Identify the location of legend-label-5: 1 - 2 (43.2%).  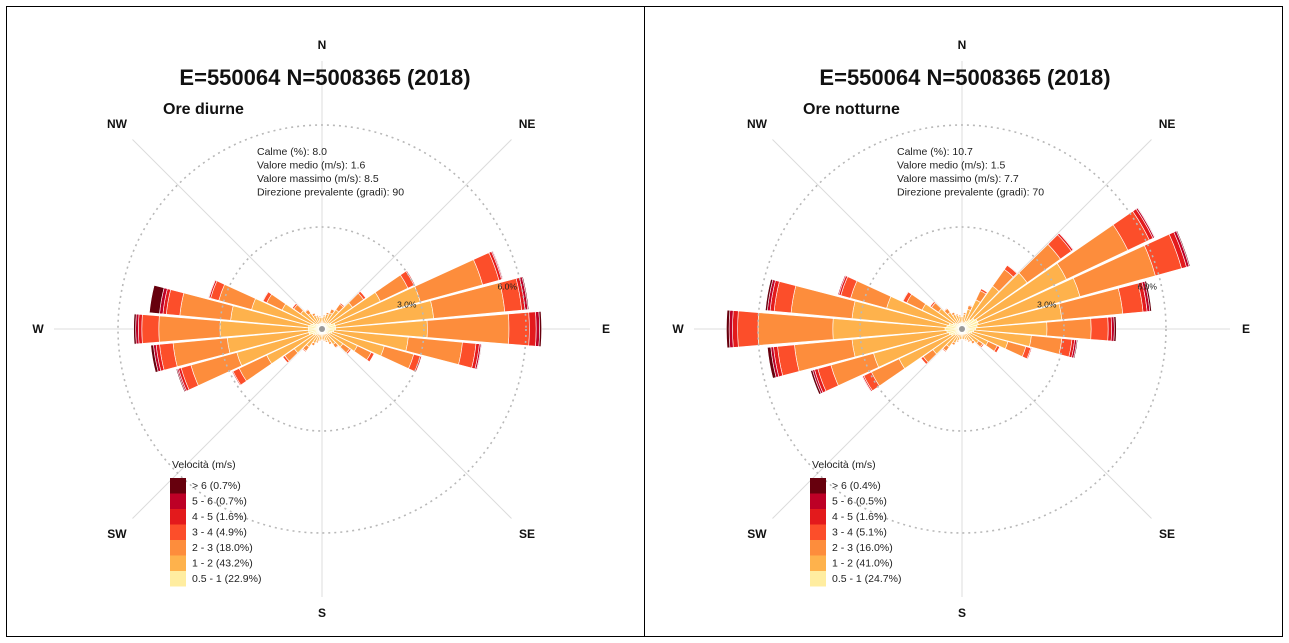
(222, 564).